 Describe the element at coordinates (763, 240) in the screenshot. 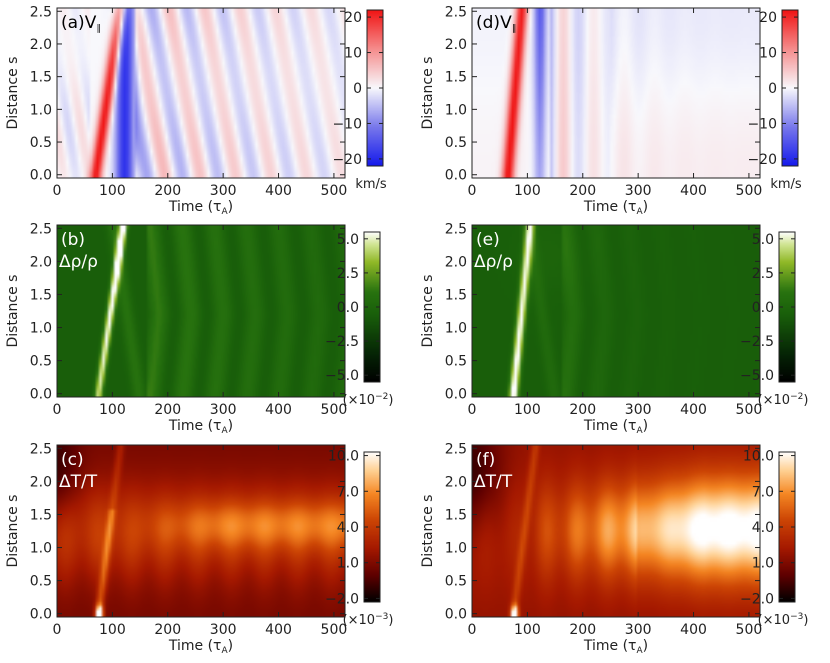

I see `colorbar-tick-label: 5.0` at that location.